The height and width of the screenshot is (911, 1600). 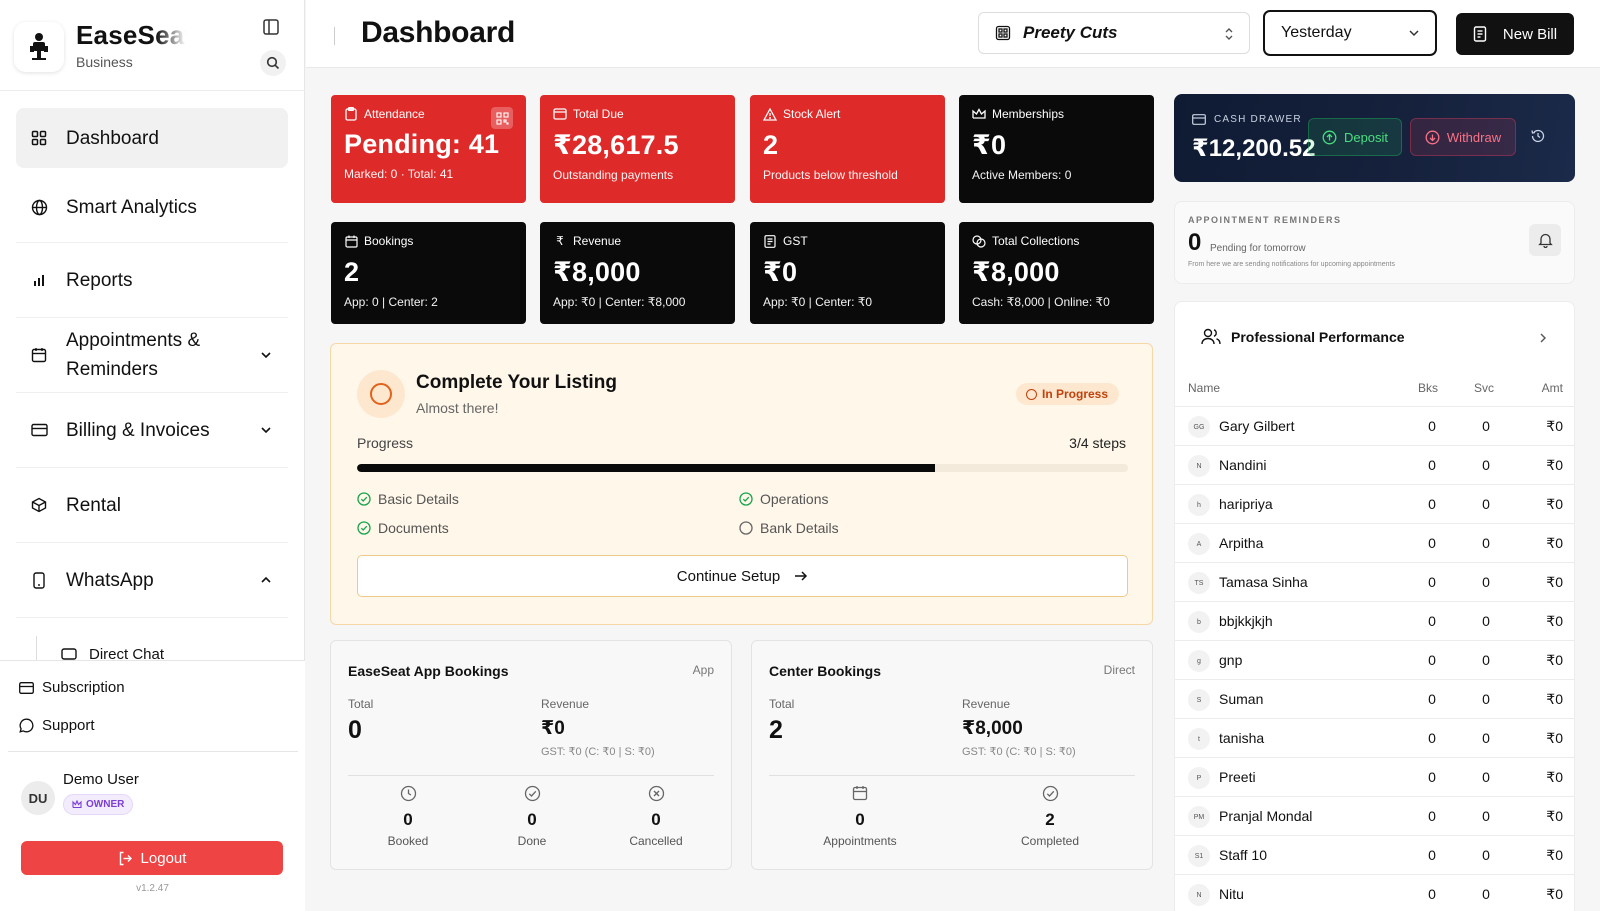 What do you see at coordinates (1538, 136) in the screenshot?
I see `history-icon` at bounding box center [1538, 136].